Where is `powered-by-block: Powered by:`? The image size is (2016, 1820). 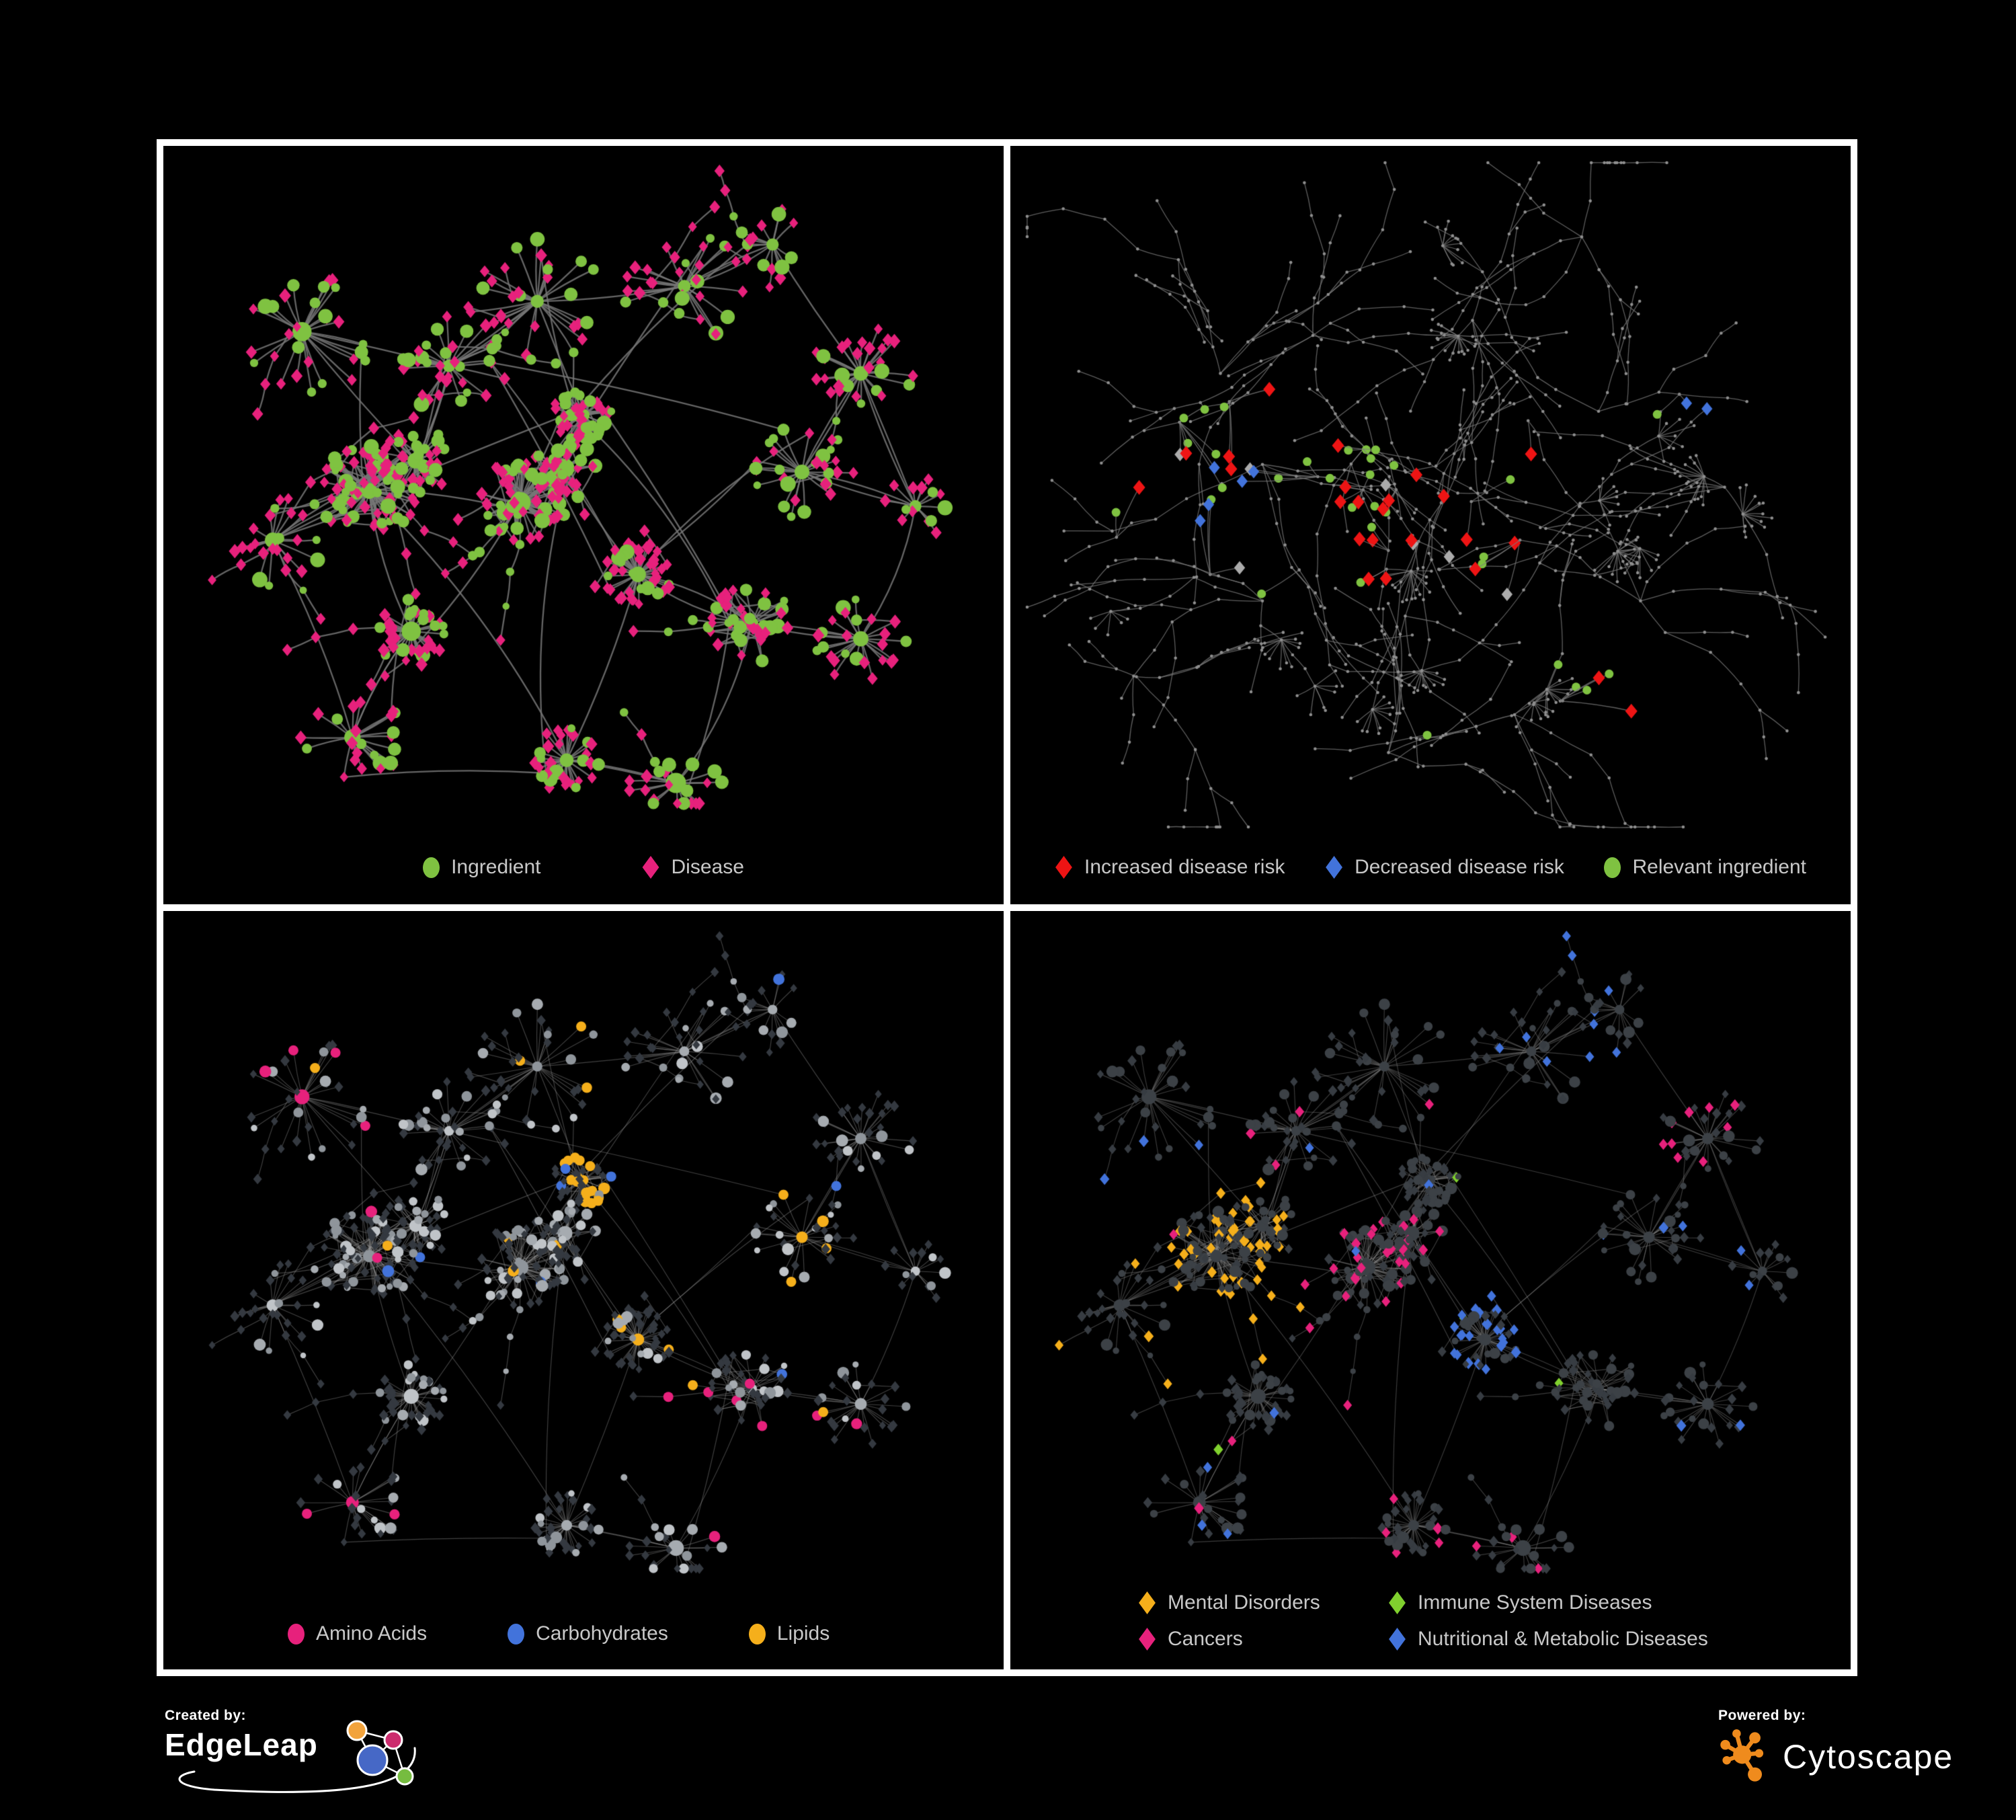 powered-by-block: Powered by: is located at coordinates (1835, 1747).